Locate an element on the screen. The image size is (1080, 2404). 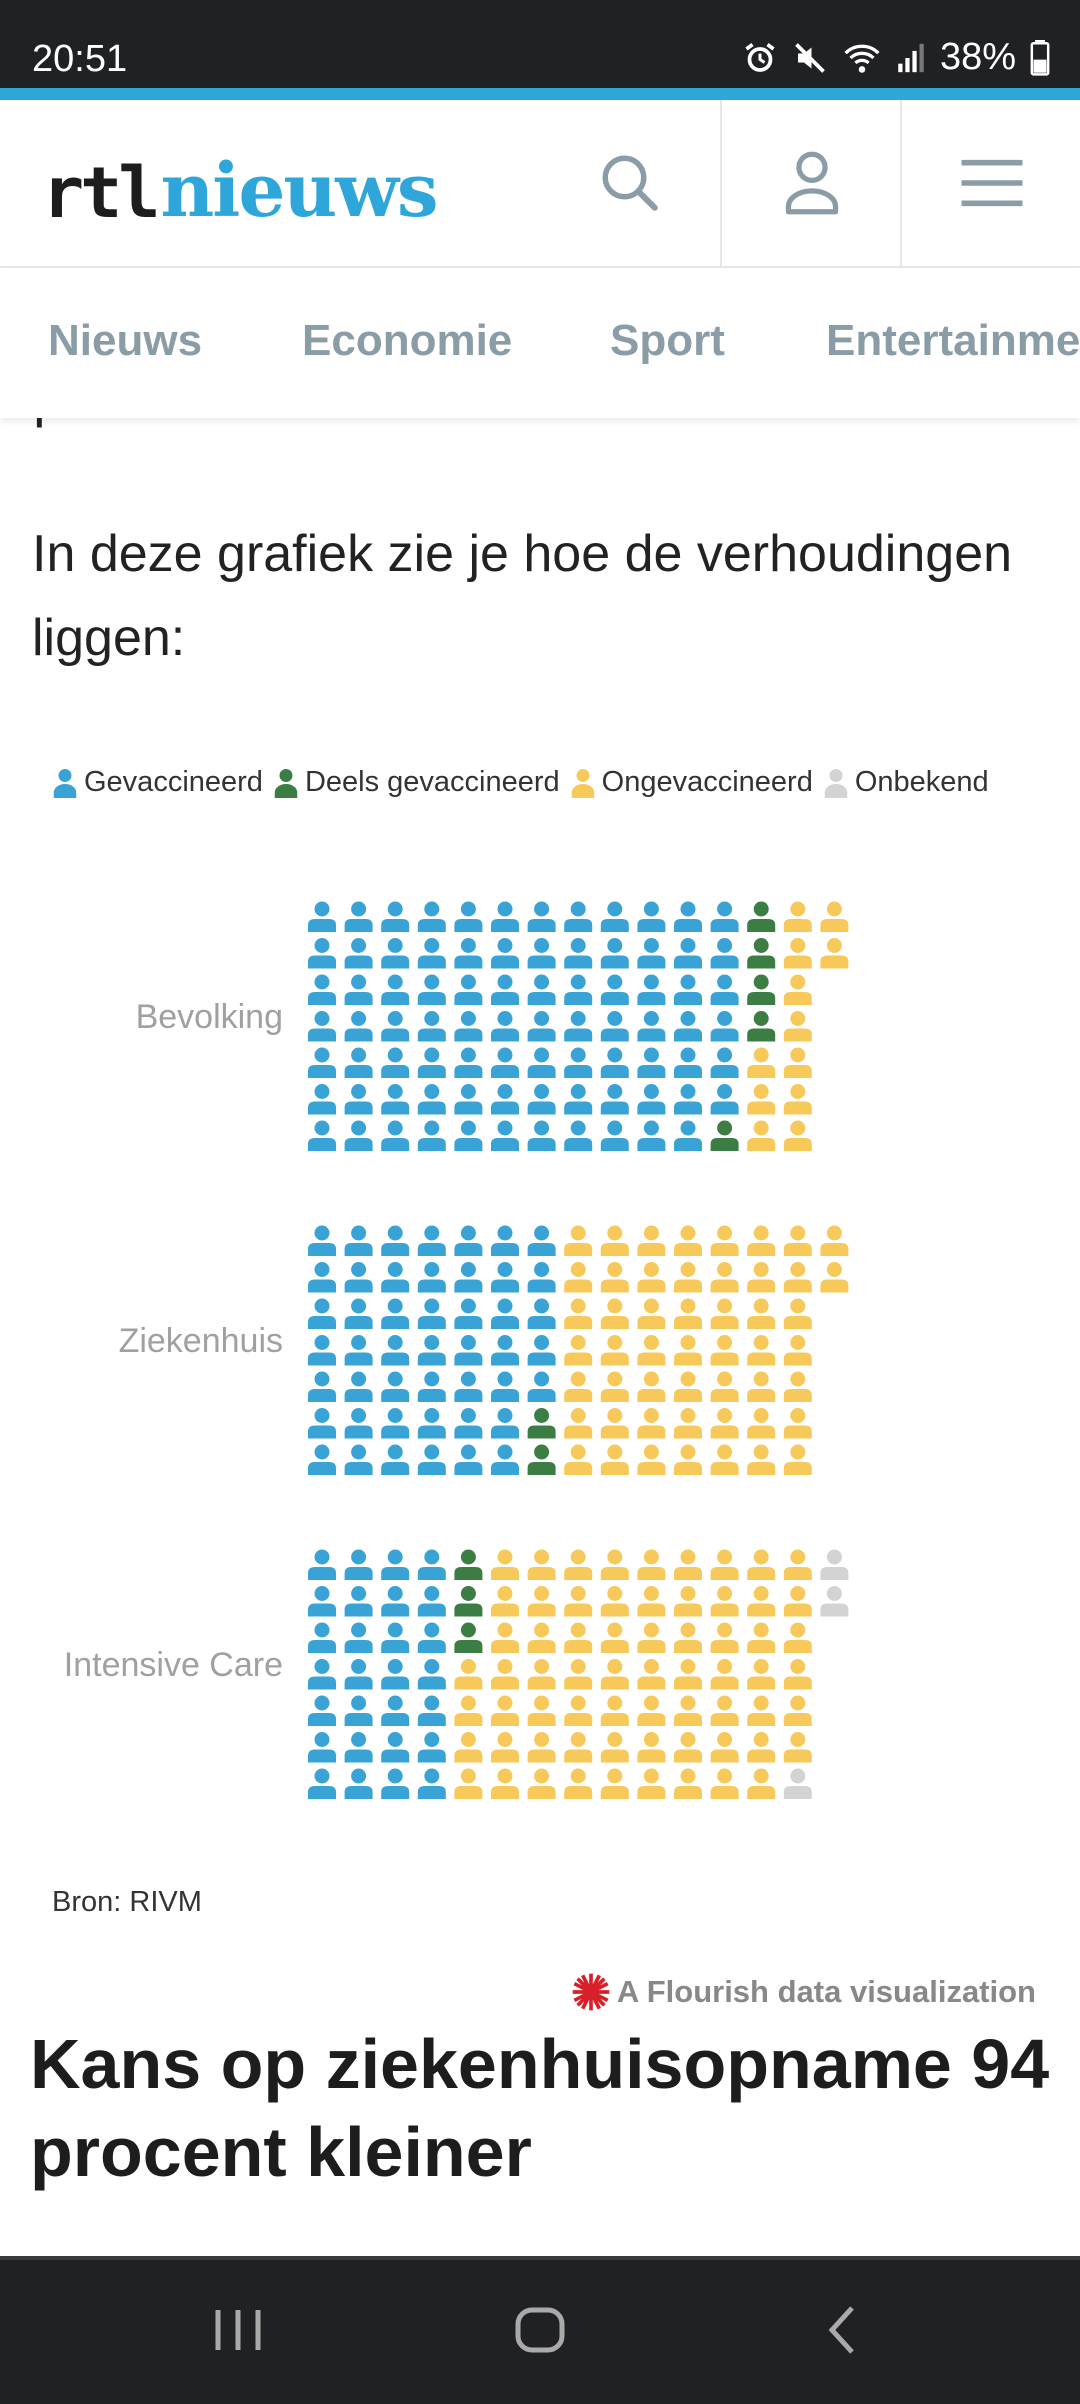
home-icon is located at coordinates (540, 2330).